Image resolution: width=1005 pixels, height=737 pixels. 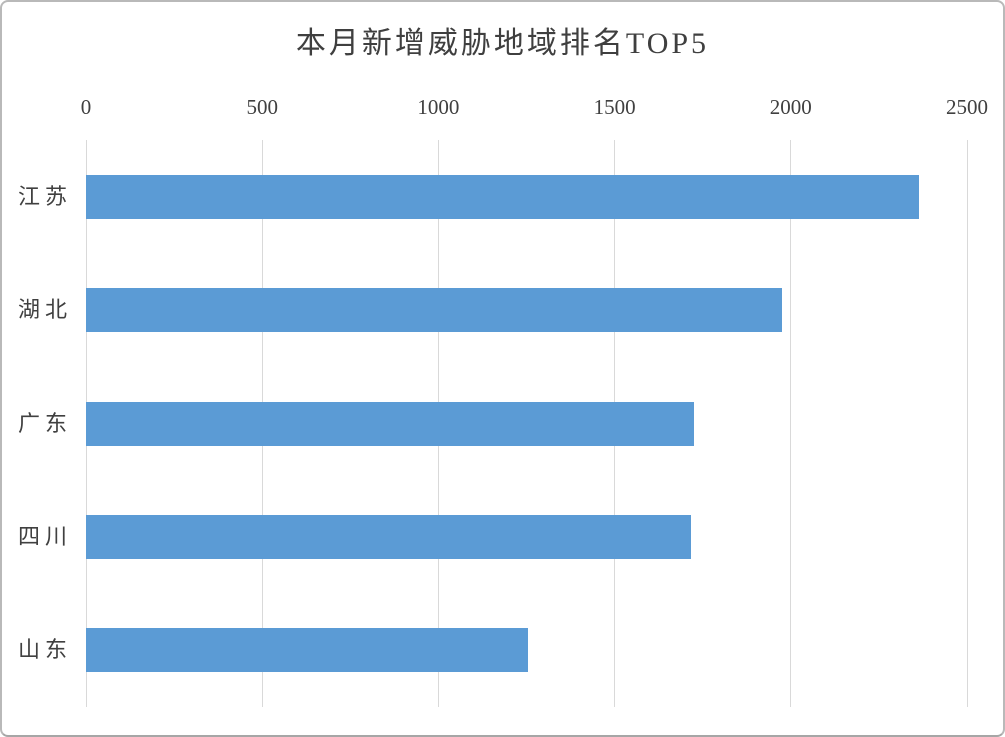 I want to click on category-label: 湖北, so click(x=44, y=310).